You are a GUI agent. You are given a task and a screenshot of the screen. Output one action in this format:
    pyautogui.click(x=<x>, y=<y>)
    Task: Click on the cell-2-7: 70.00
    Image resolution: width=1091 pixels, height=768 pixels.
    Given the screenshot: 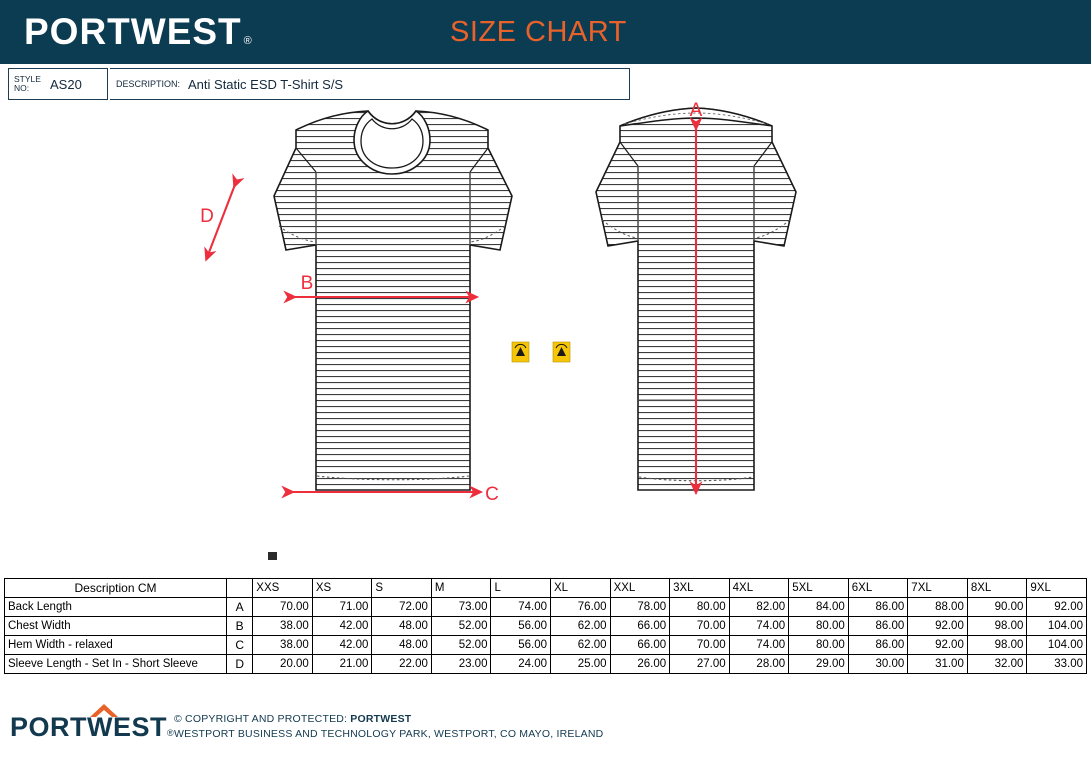 What is the action you would take?
    pyautogui.click(x=699, y=645)
    